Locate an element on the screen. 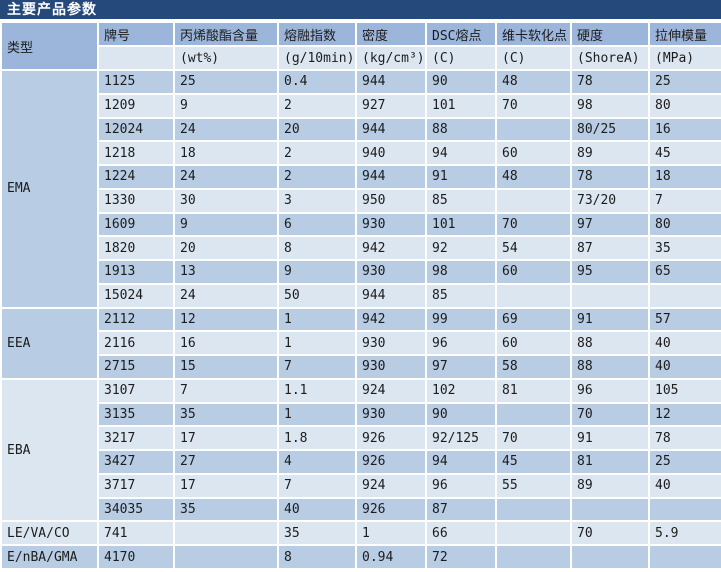 The height and width of the screenshot is (572, 721). header-col-6: 硬度 is located at coordinates (610, 34).